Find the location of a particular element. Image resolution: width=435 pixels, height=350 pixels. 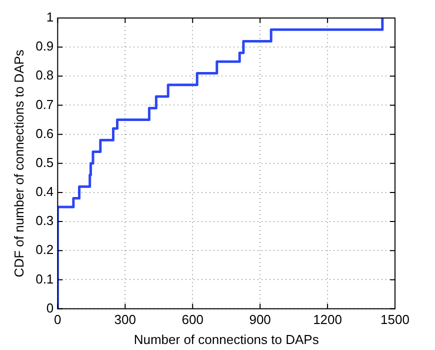

x-tick-label: 900 is located at coordinates (260, 320).